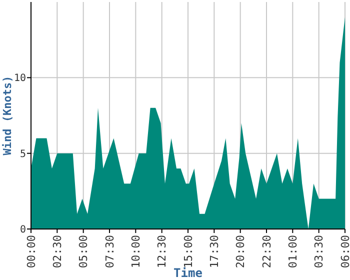 The width and height of the screenshot is (350, 280). Describe the element at coordinates (20, 78) in the screenshot. I see `y-tick-label: 10` at that location.